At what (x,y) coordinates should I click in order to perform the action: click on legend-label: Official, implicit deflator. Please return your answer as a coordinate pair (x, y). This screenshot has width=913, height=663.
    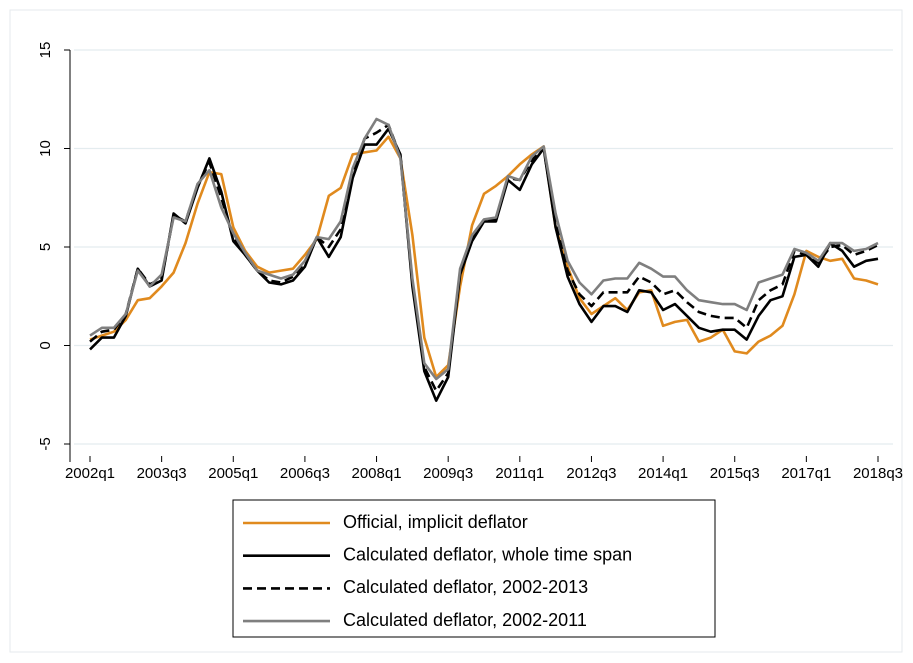
    Looking at the image, I should click on (435, 522).